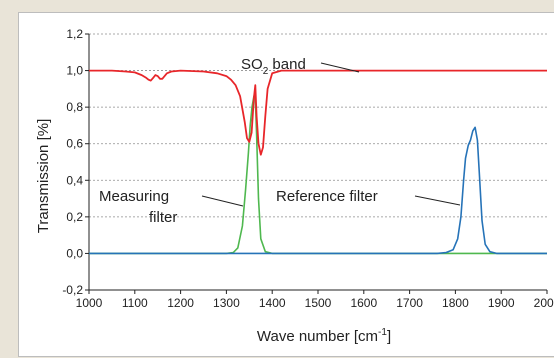 This screenshot has height=358, width=554. What do you see at coordinates (318, 303) in the screenshot?
I see `x-tick-label-5: 1500` at bounding box center [318, 303].